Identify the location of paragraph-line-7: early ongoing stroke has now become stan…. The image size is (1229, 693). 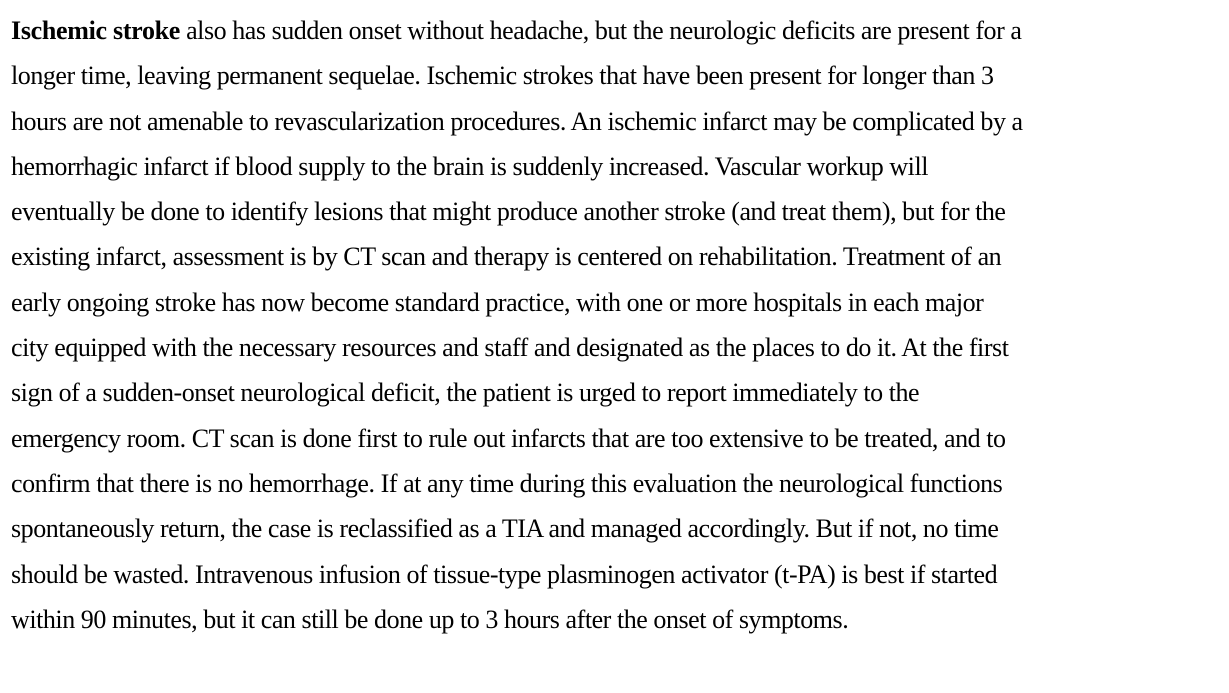
(497, 302).